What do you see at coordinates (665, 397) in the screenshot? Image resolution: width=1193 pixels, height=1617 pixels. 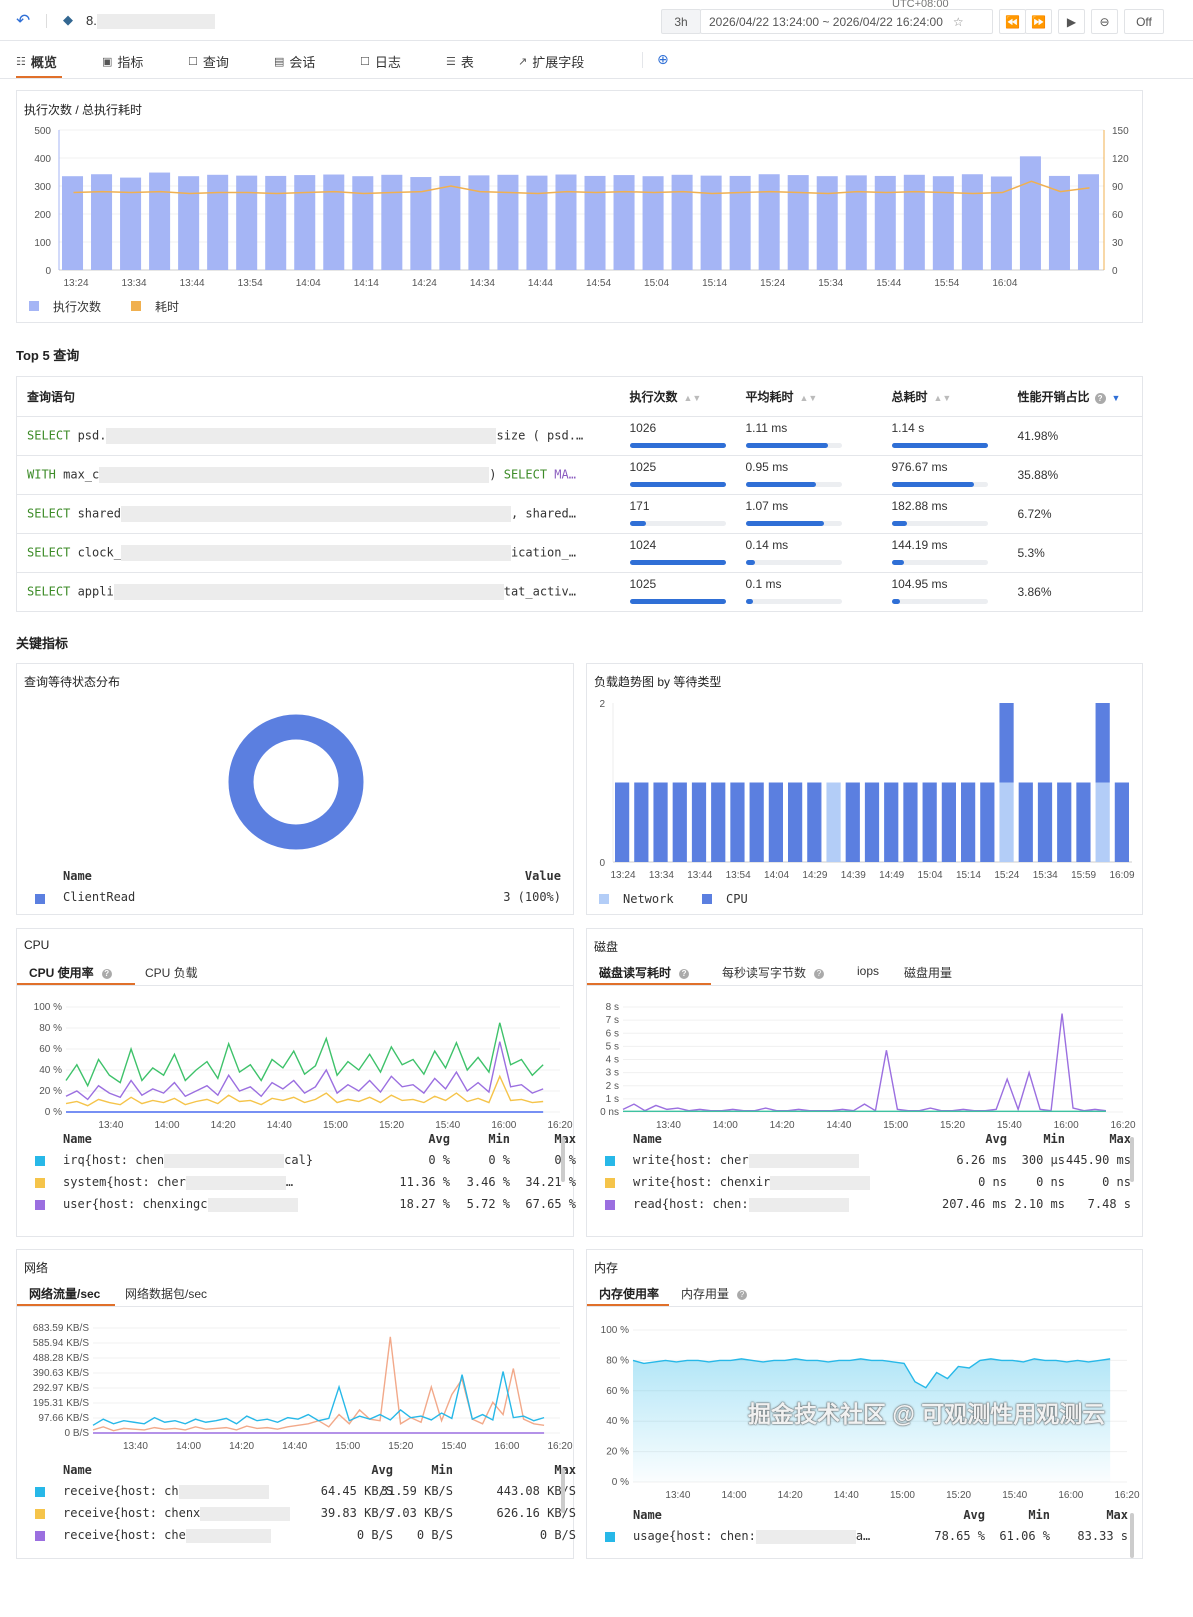 I see `col-count: 执行次数 ▲▼` at bounding box center [665, 397].